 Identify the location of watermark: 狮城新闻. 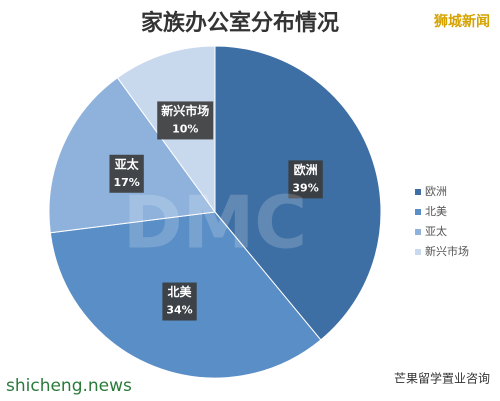
(461, 21).